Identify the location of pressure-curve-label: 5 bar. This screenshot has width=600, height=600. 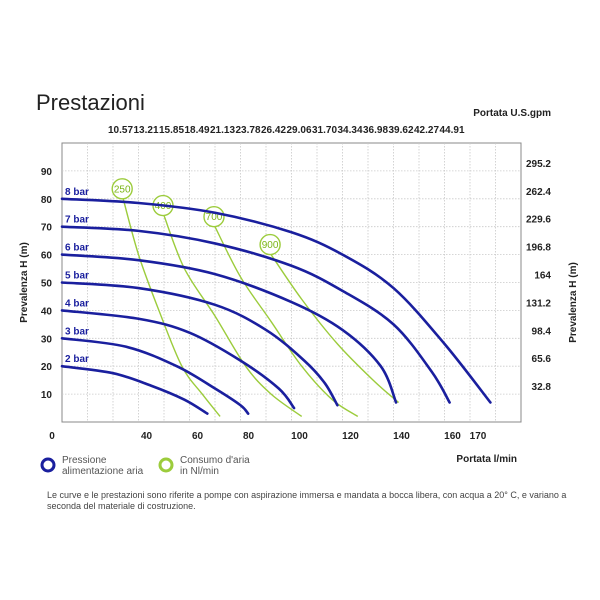
(77, 276).